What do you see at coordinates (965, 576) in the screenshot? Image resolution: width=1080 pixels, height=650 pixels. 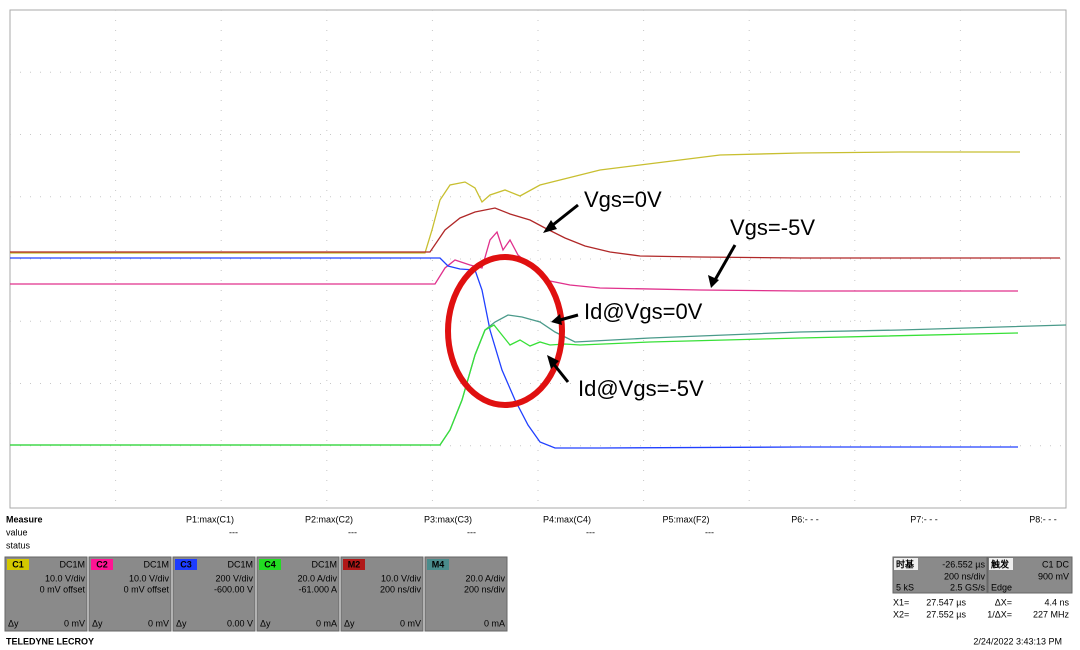 I see `timebase-scale: 200 ns/div` at bounding box center [965, 576].